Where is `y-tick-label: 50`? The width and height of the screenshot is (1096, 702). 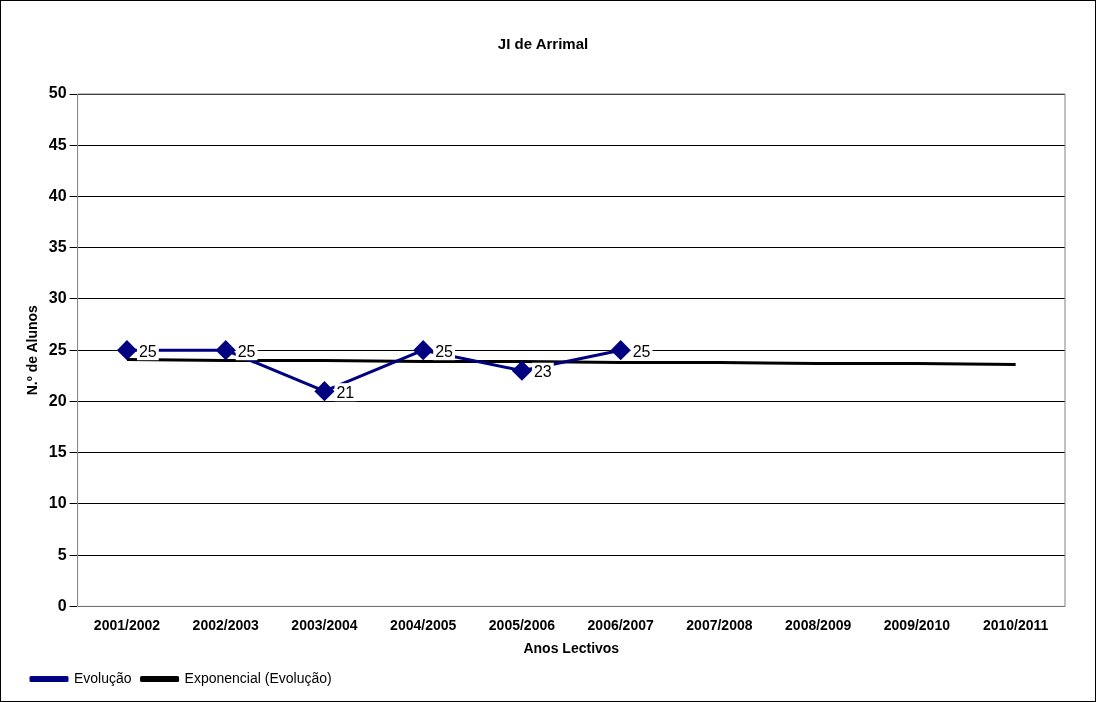
y-tick-label: 50 is located at coordinates (57, 93).